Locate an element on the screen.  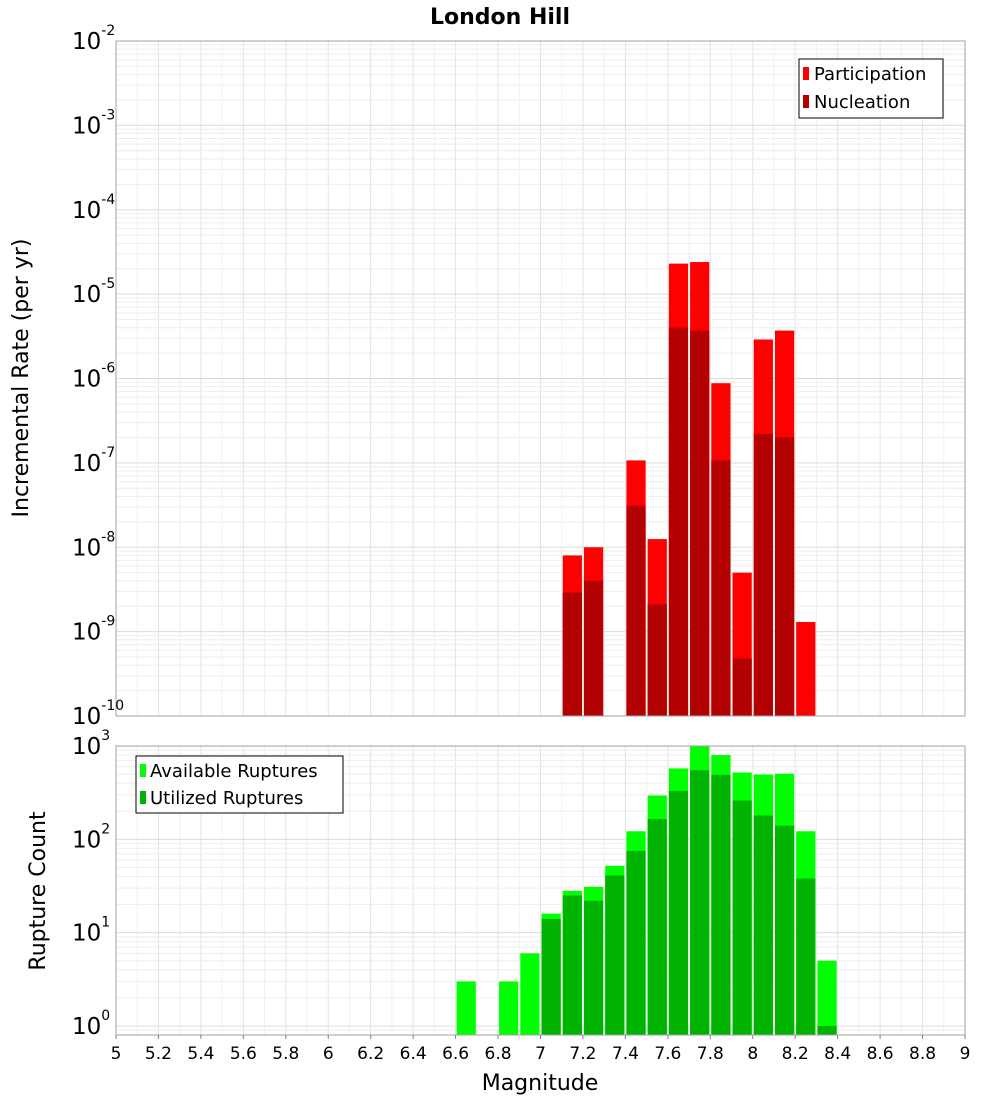
legend-label-nucleation: Nucleation is located at coordinates (862, 102).